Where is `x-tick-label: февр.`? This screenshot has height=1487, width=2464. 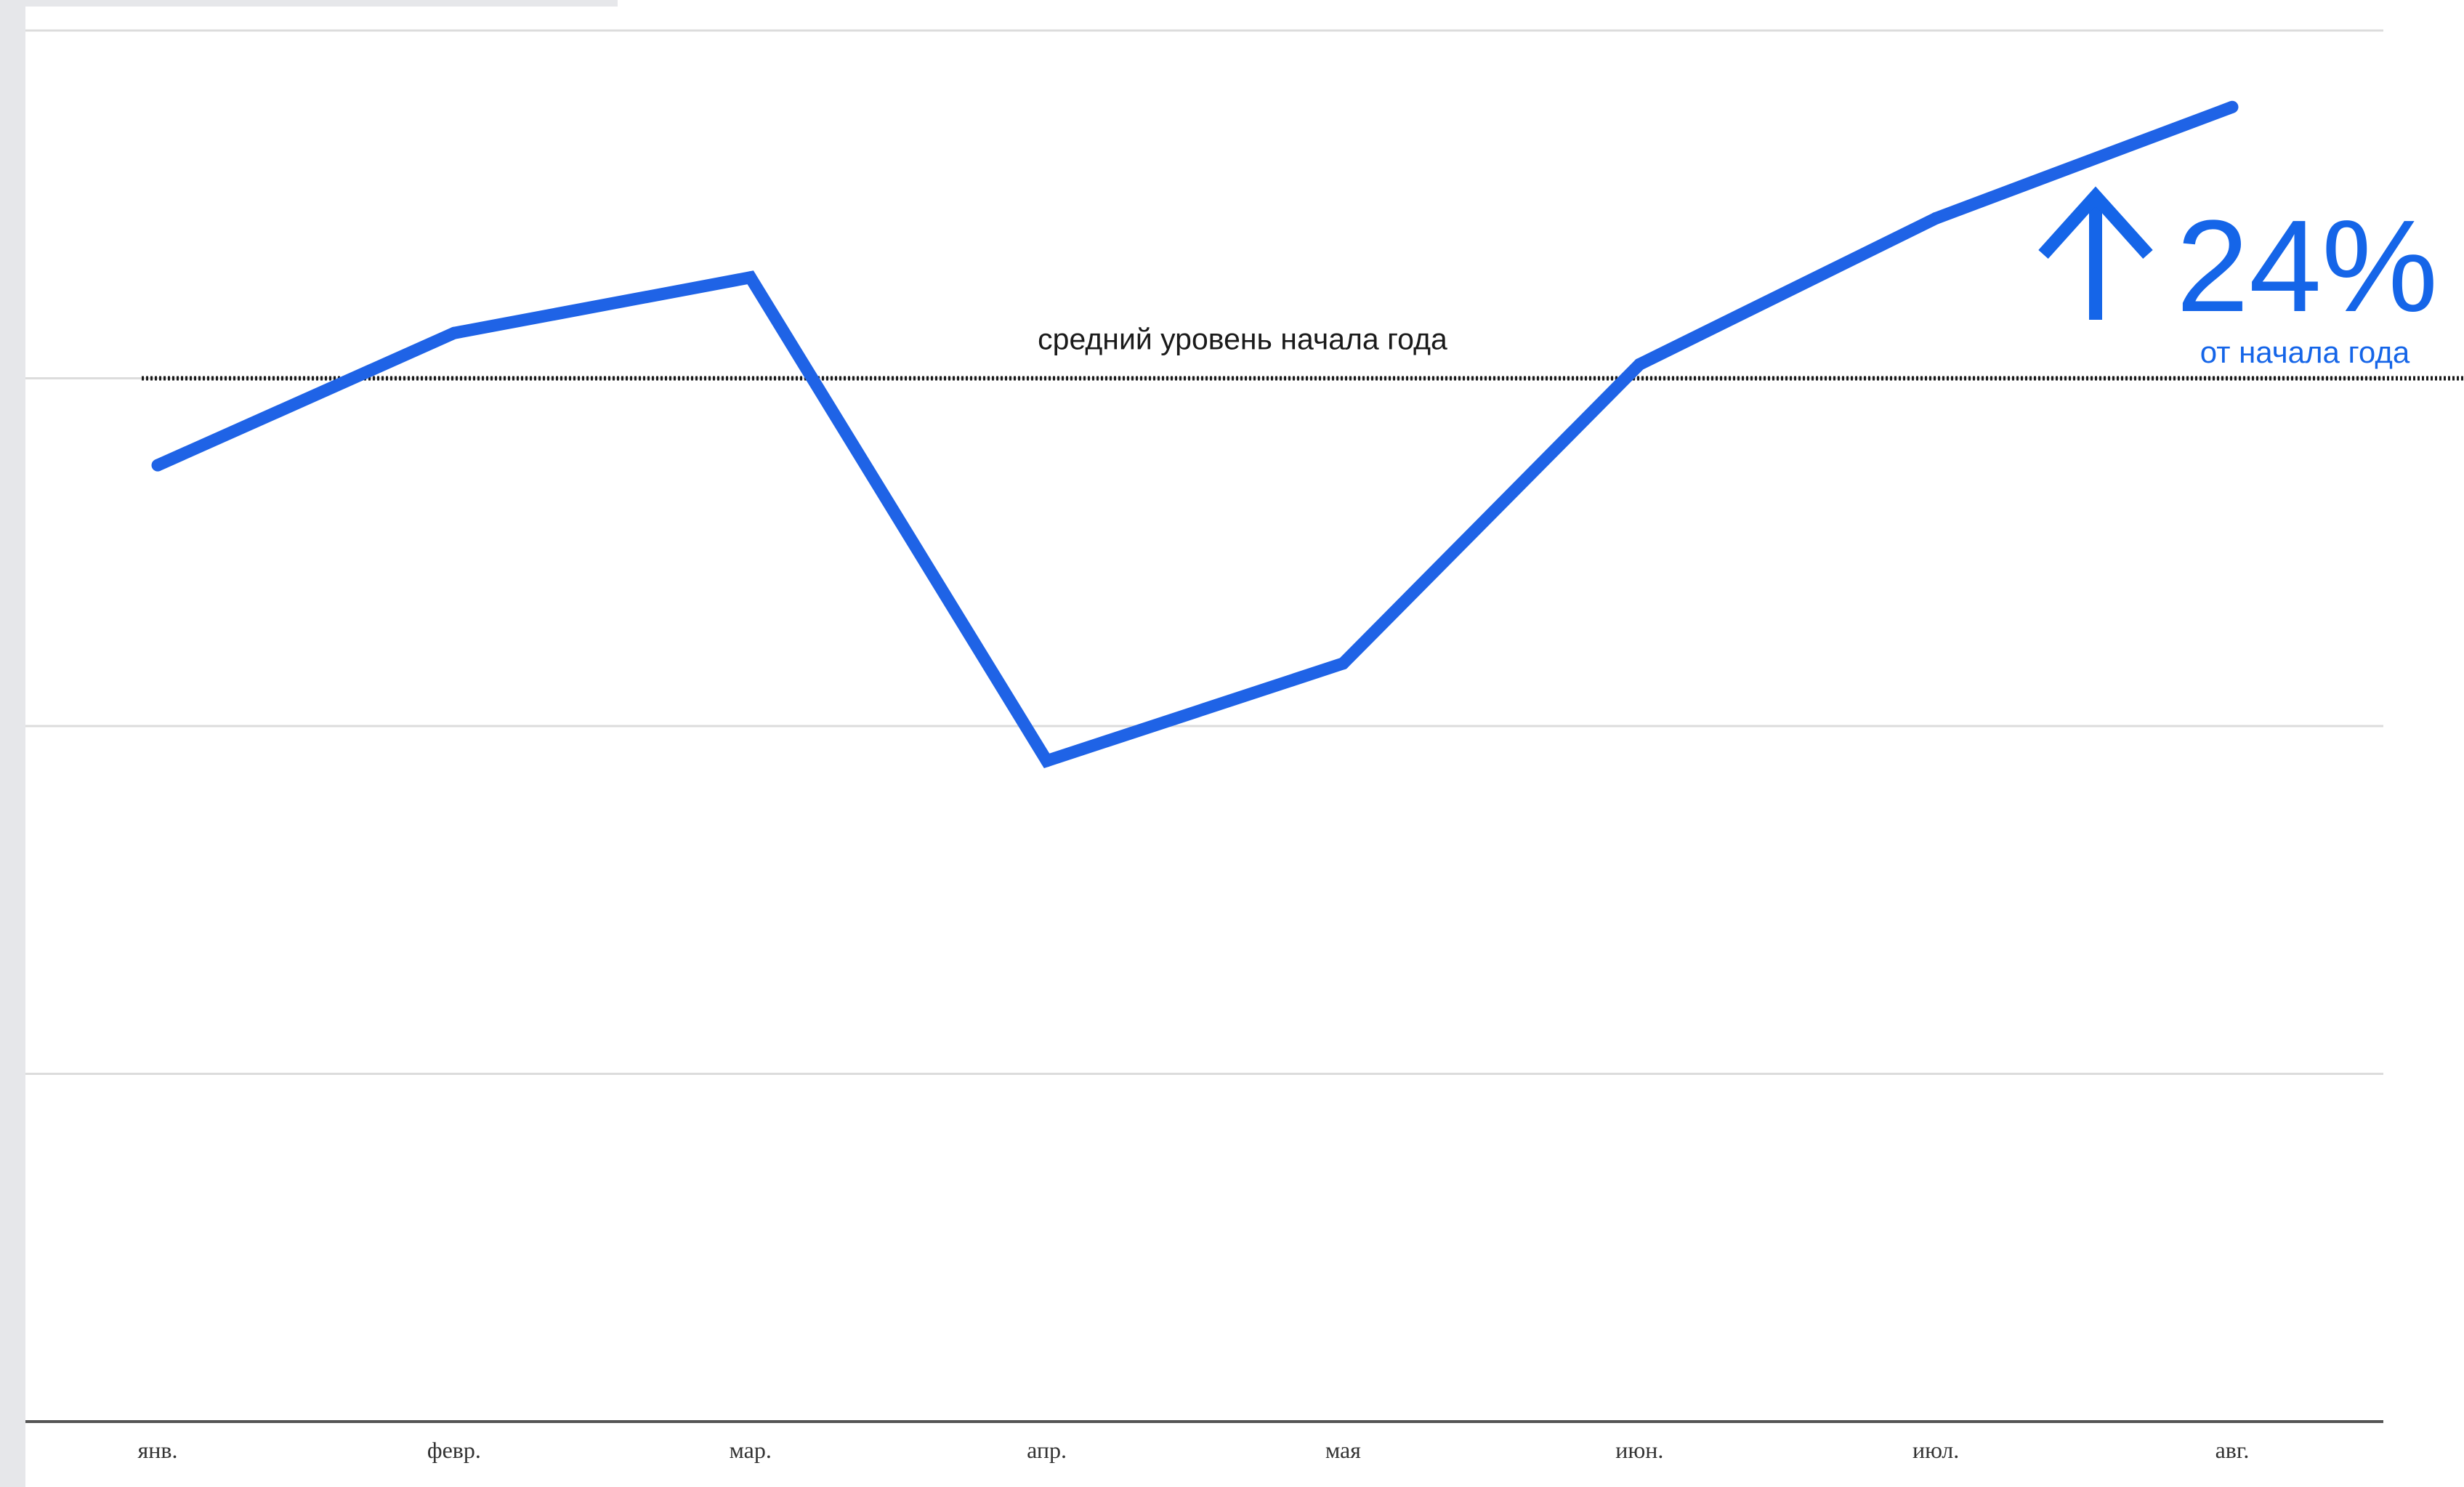
x-tick-label: февр. is located at coordinates (454, 1450).